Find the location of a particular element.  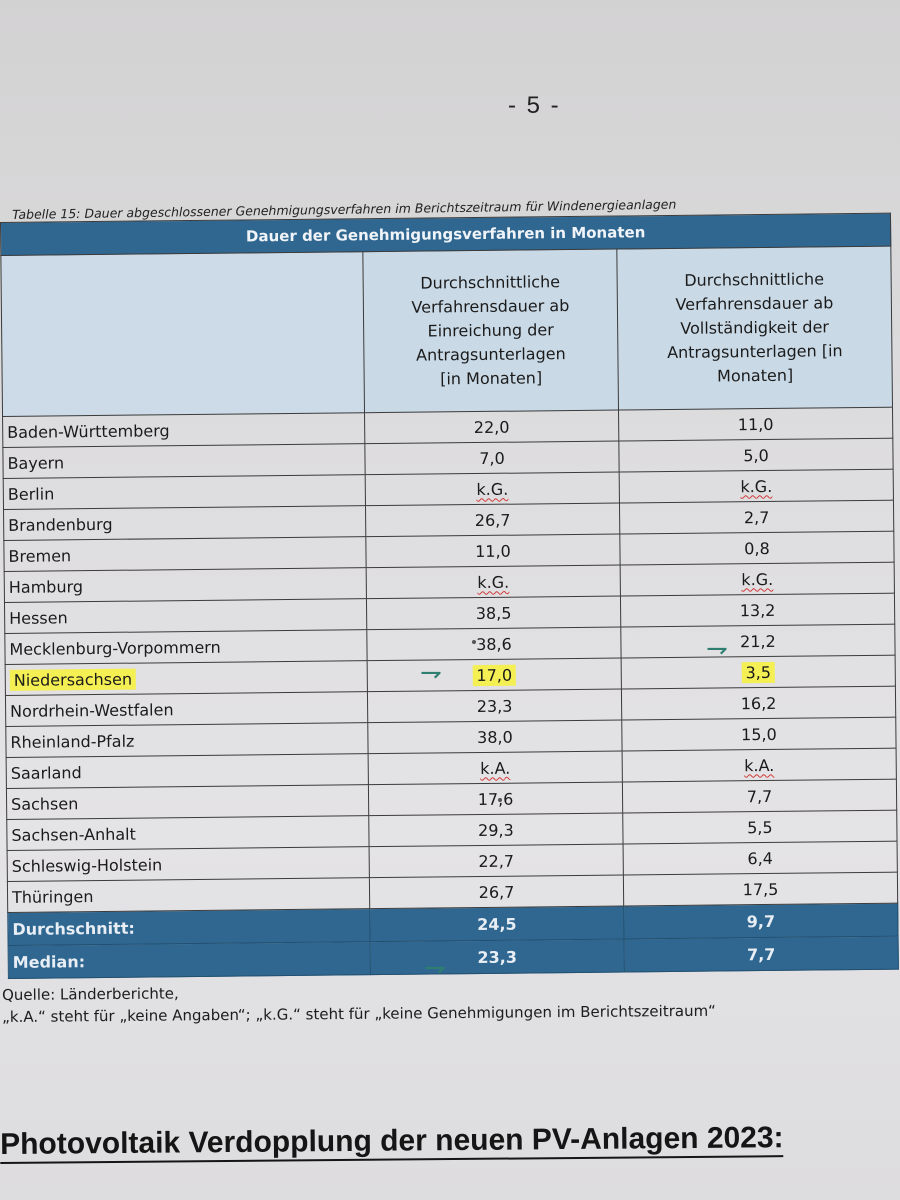

col2-value-cell: 0,8 is located at coordinates (757, 548).